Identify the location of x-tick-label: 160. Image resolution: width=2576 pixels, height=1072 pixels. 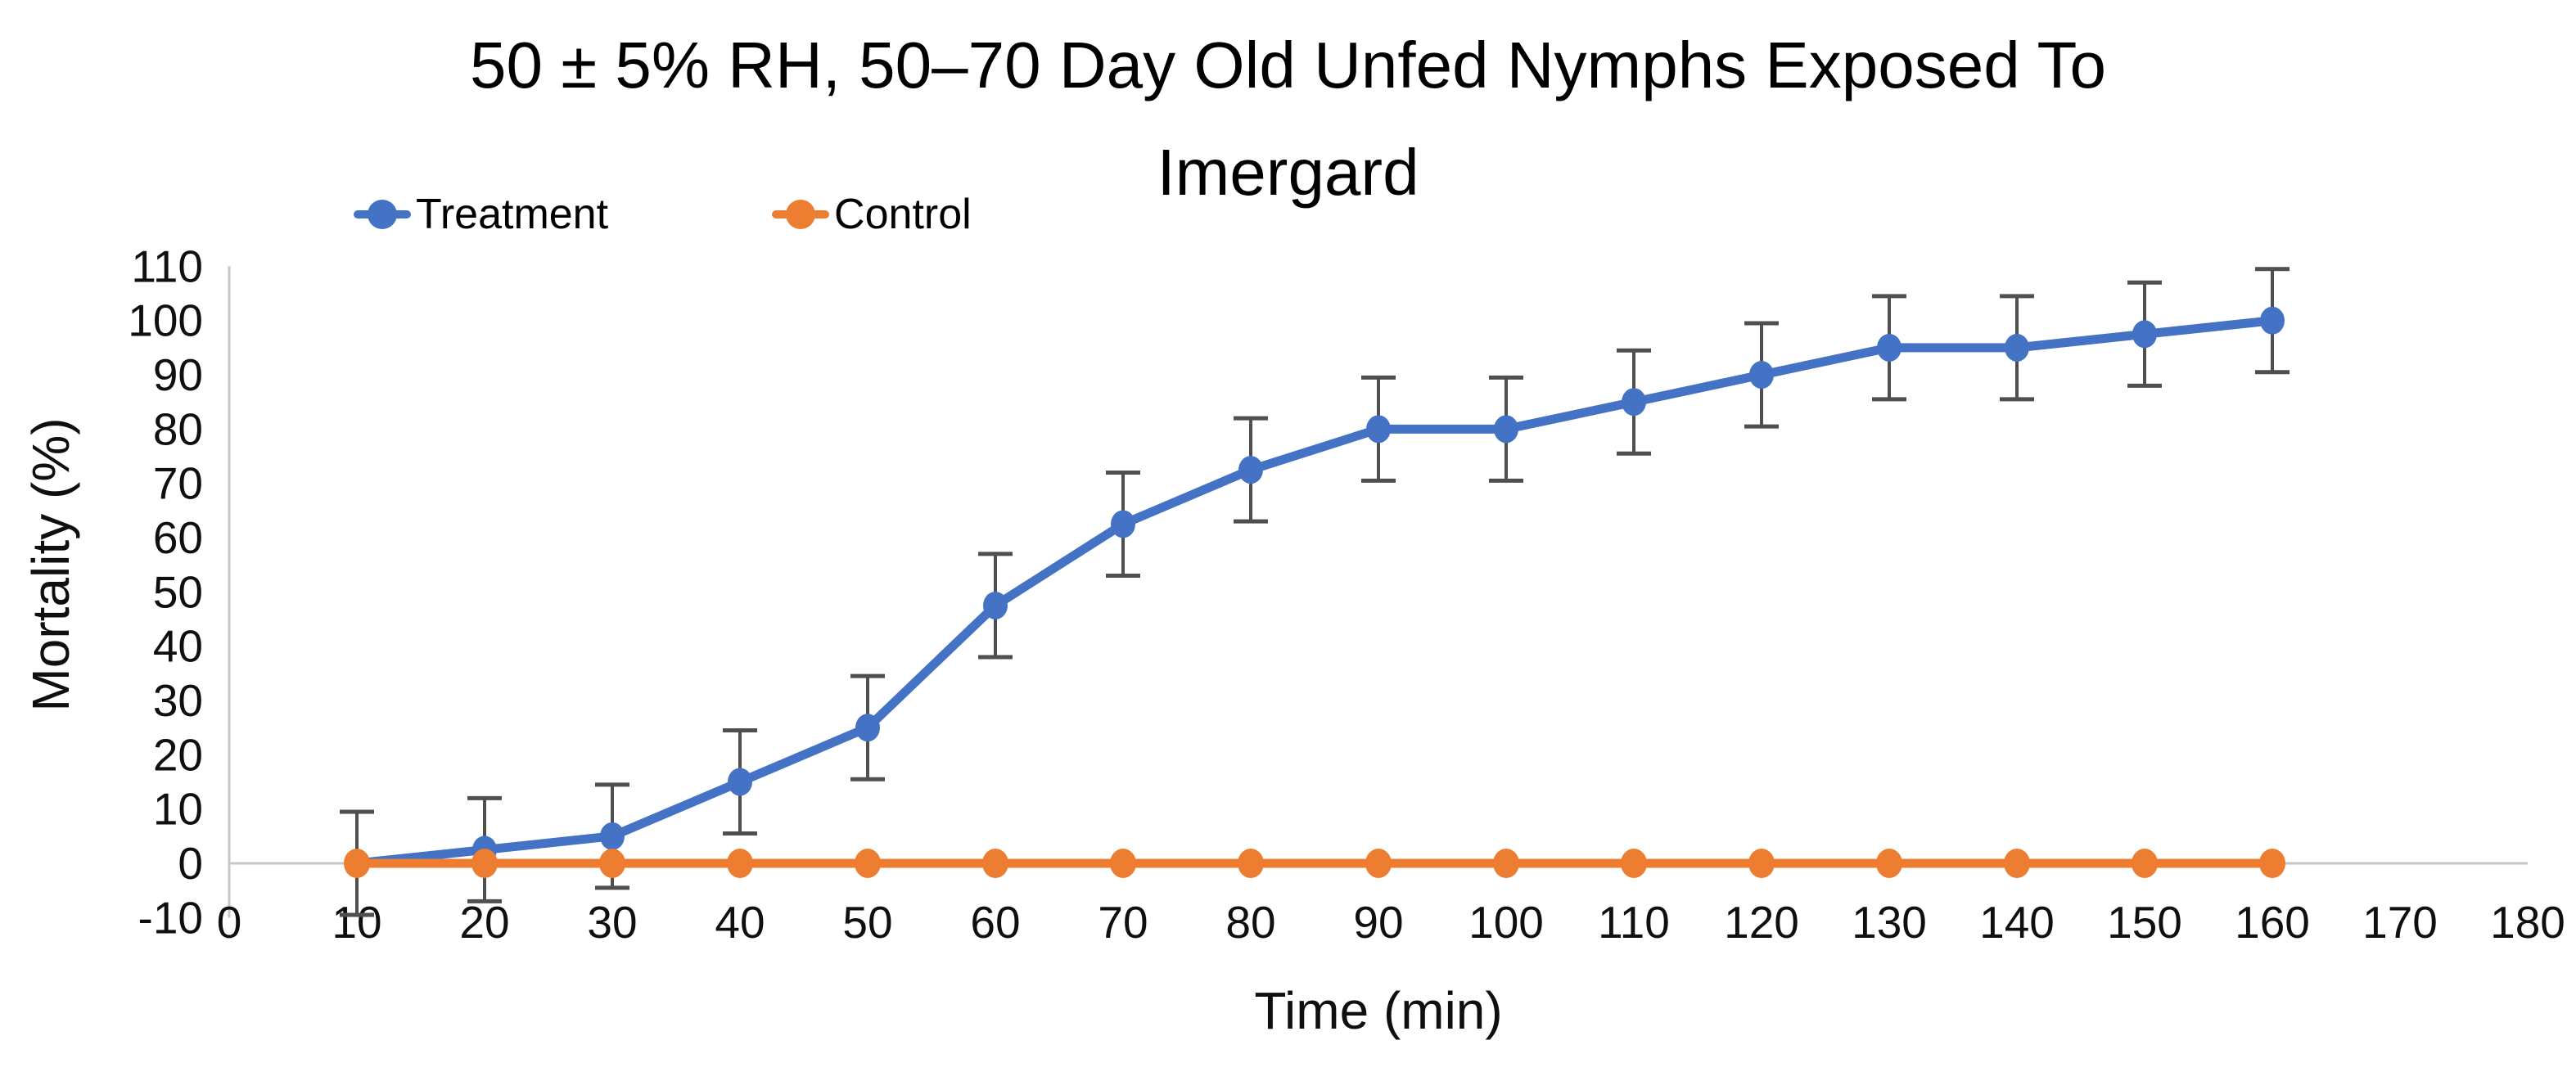
(2272, 922).